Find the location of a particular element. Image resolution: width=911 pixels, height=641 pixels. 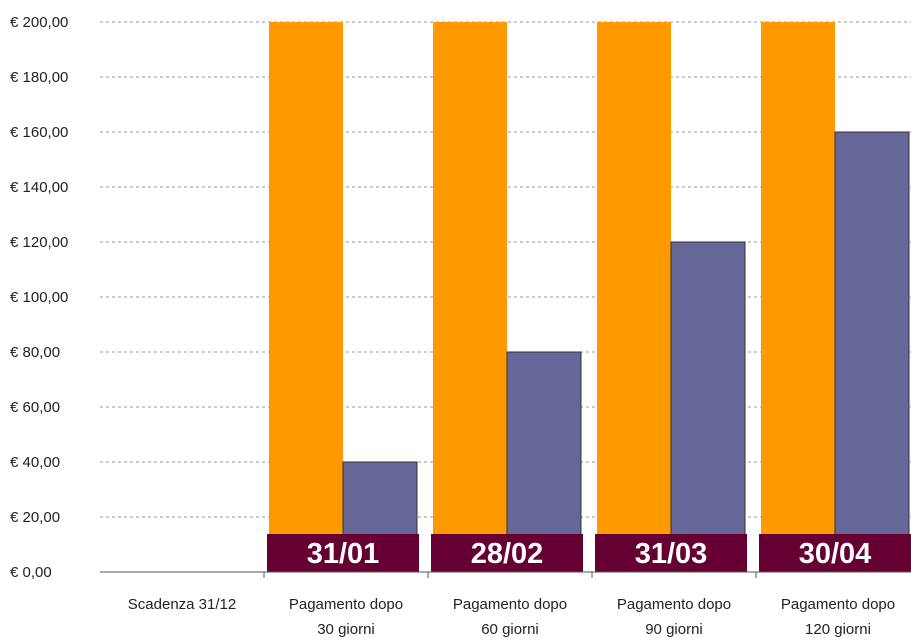

x-tick-label: 120 giorni is located at coordinates (838, 629).